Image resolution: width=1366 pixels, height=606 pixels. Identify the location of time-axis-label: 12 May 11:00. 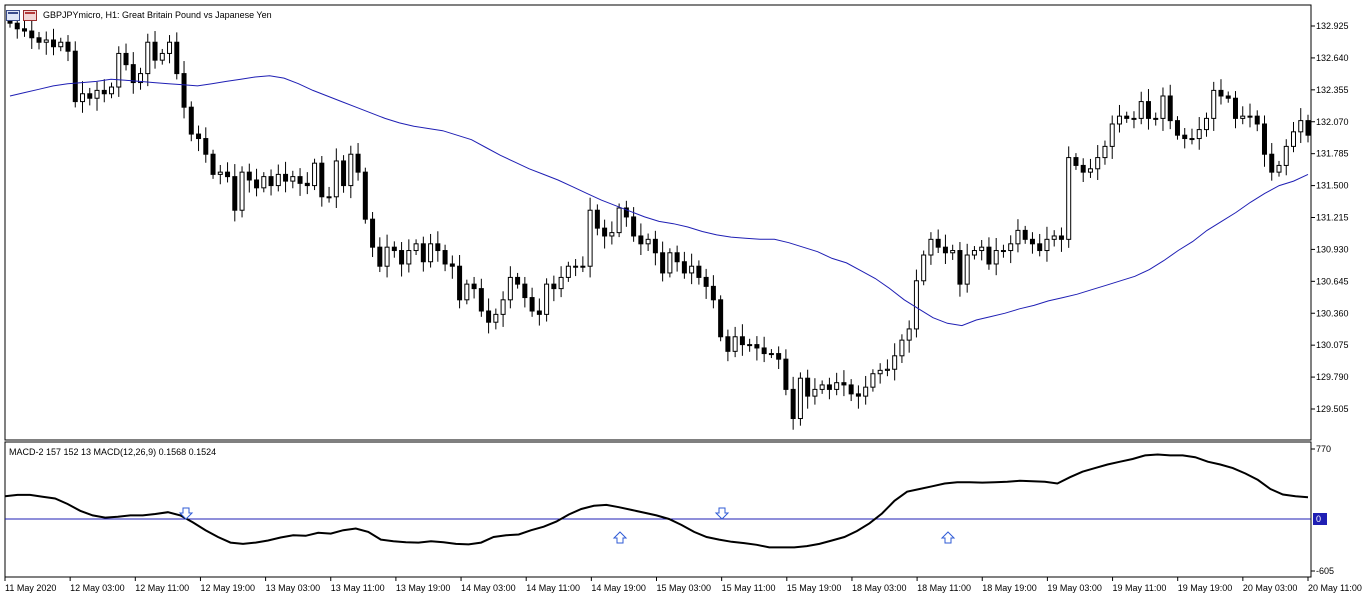
(162, 588).